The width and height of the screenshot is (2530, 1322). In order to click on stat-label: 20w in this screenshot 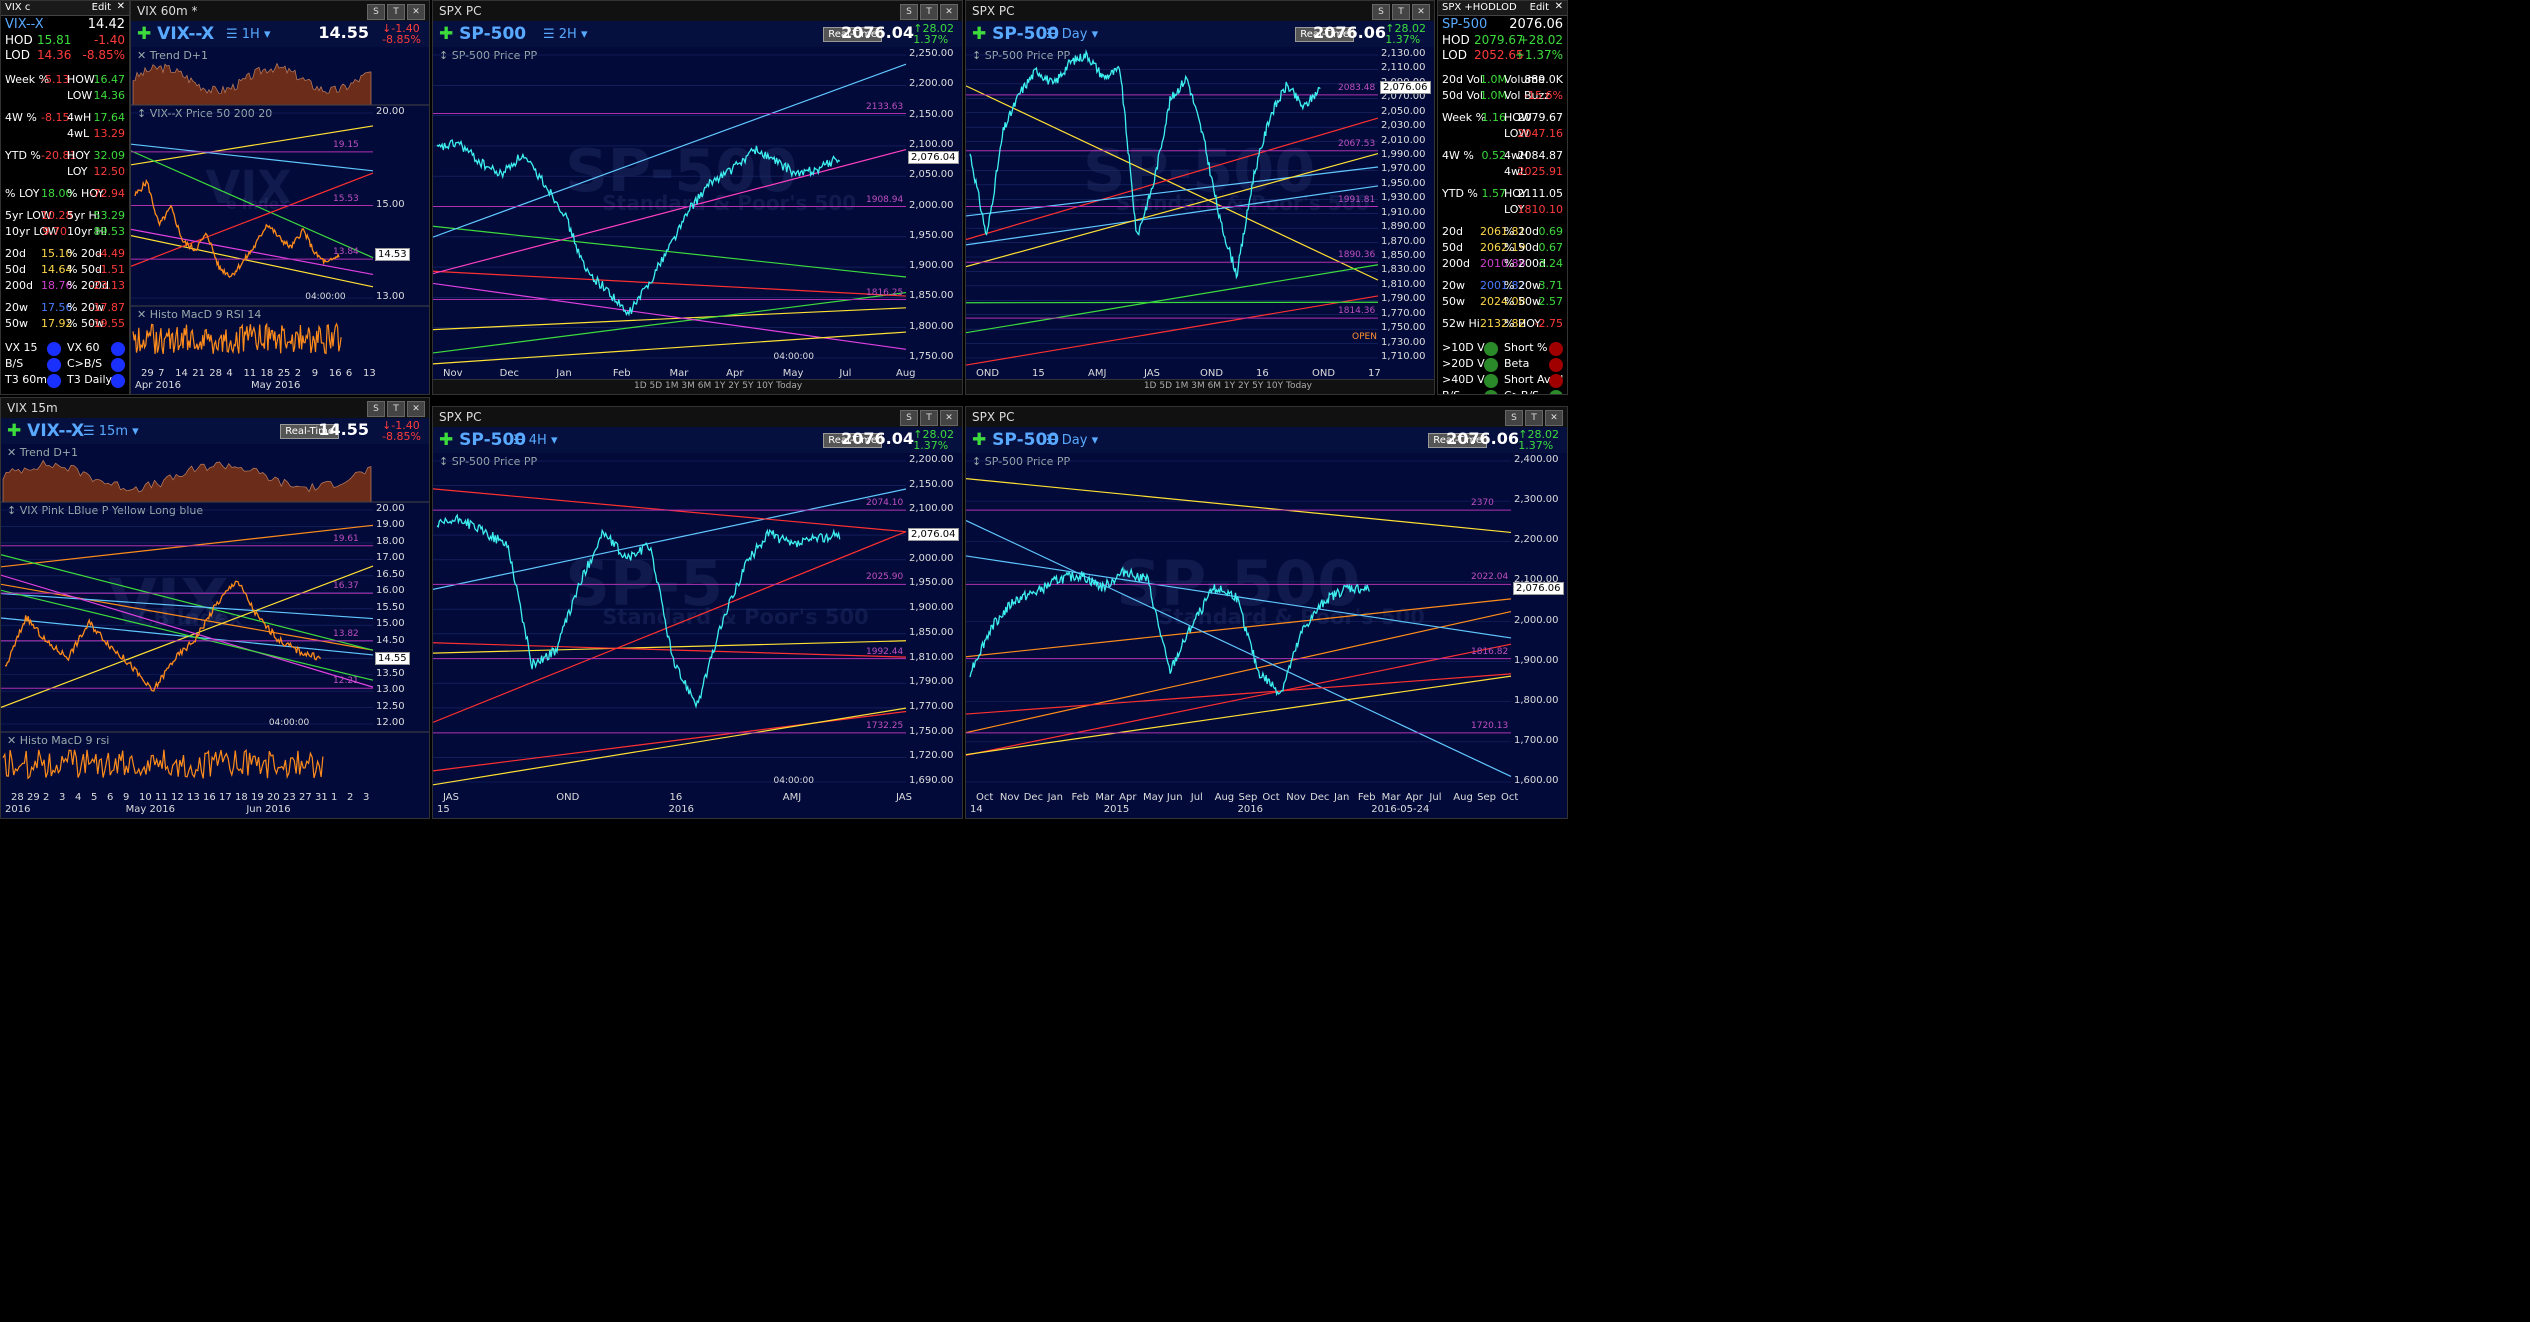, I will do `click(16, 307)`.